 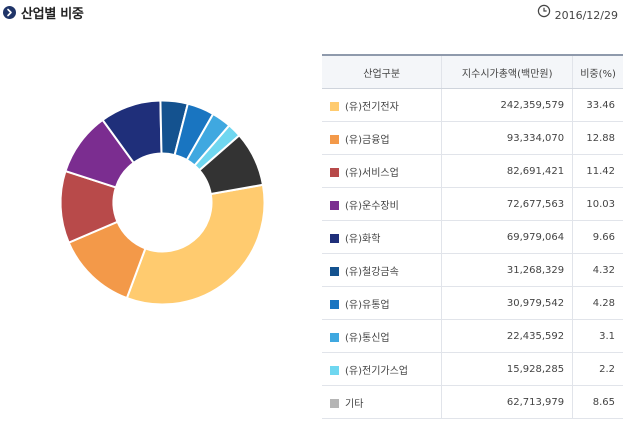 I want to click on weight-cell: 12.88, so click(x=597, y=138).